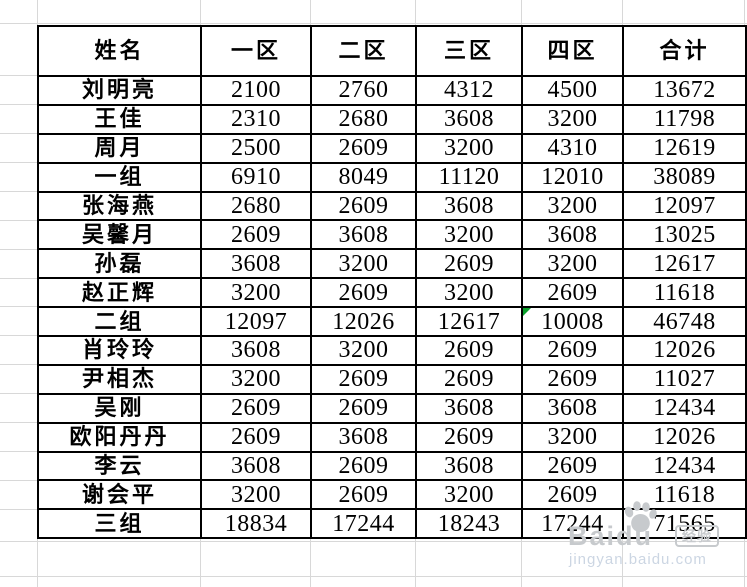 The height and width of the screenshot is (587, 747). Describe the element at coordinates (684, 235) in the screenshot. I see `value-cell: 13025` at that location.